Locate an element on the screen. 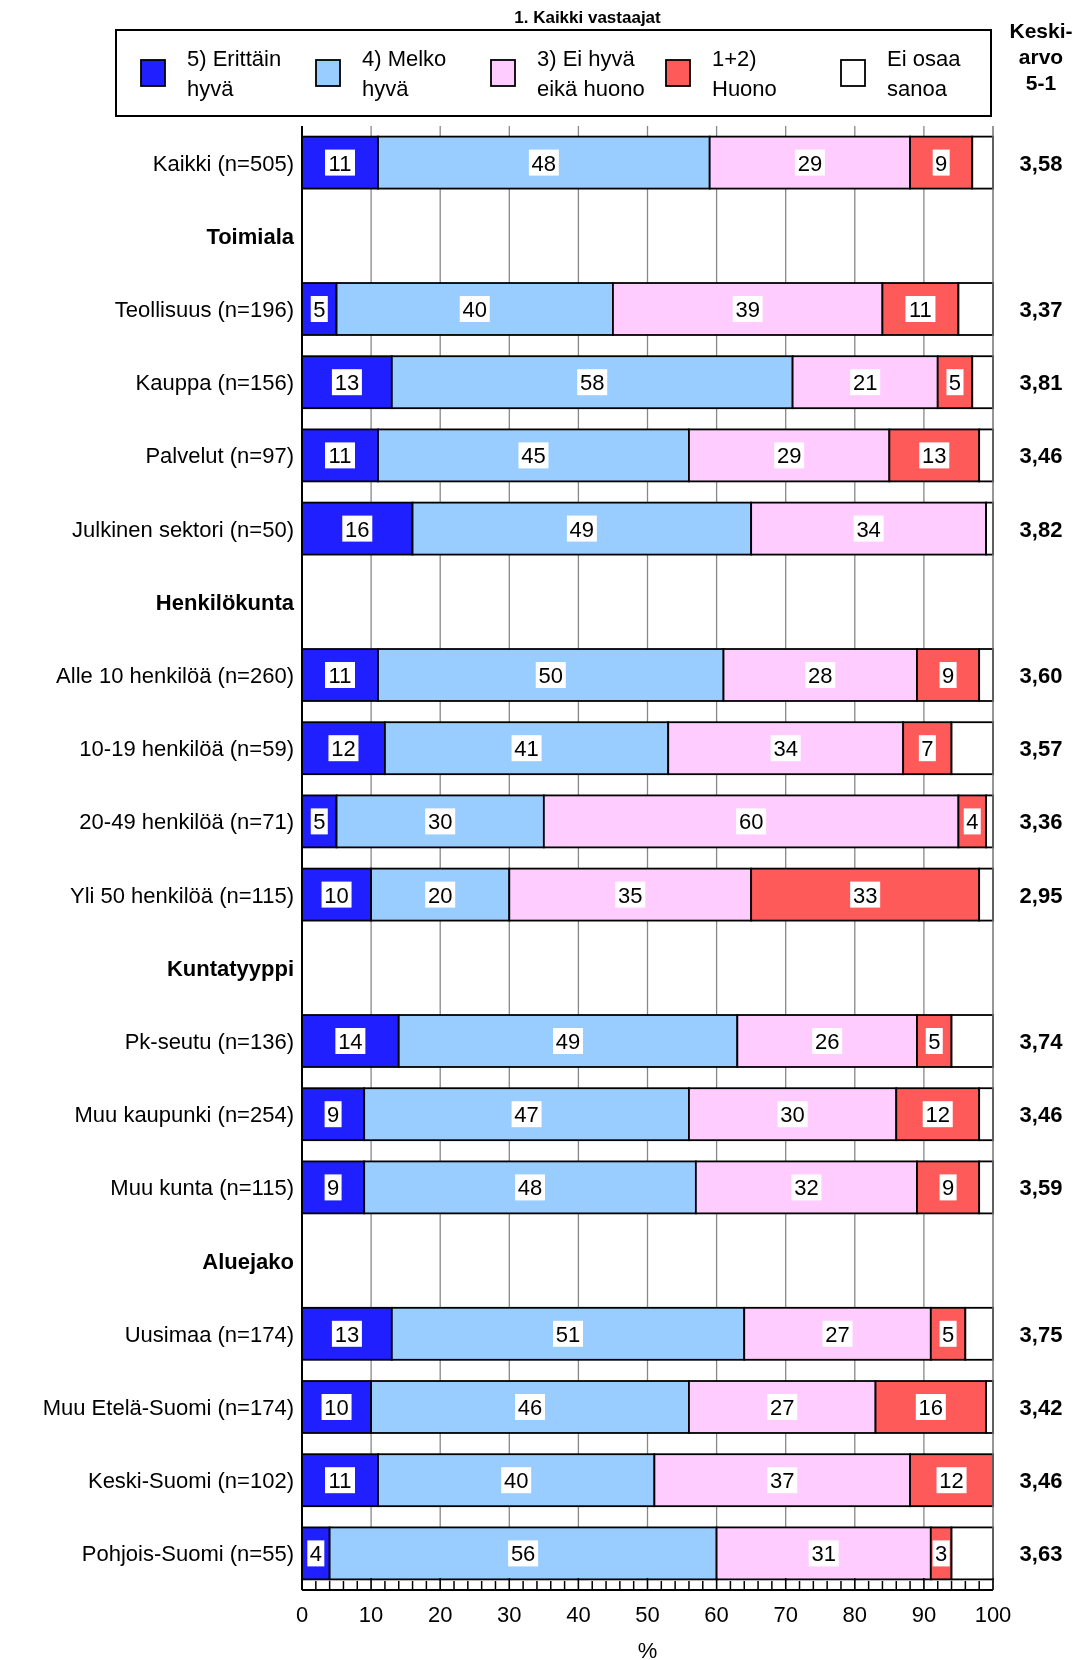 The width and height of the screenshot is (1081, 1660). y-tick-label: Palvelut (n=97) is located at coordinates (219, 456).